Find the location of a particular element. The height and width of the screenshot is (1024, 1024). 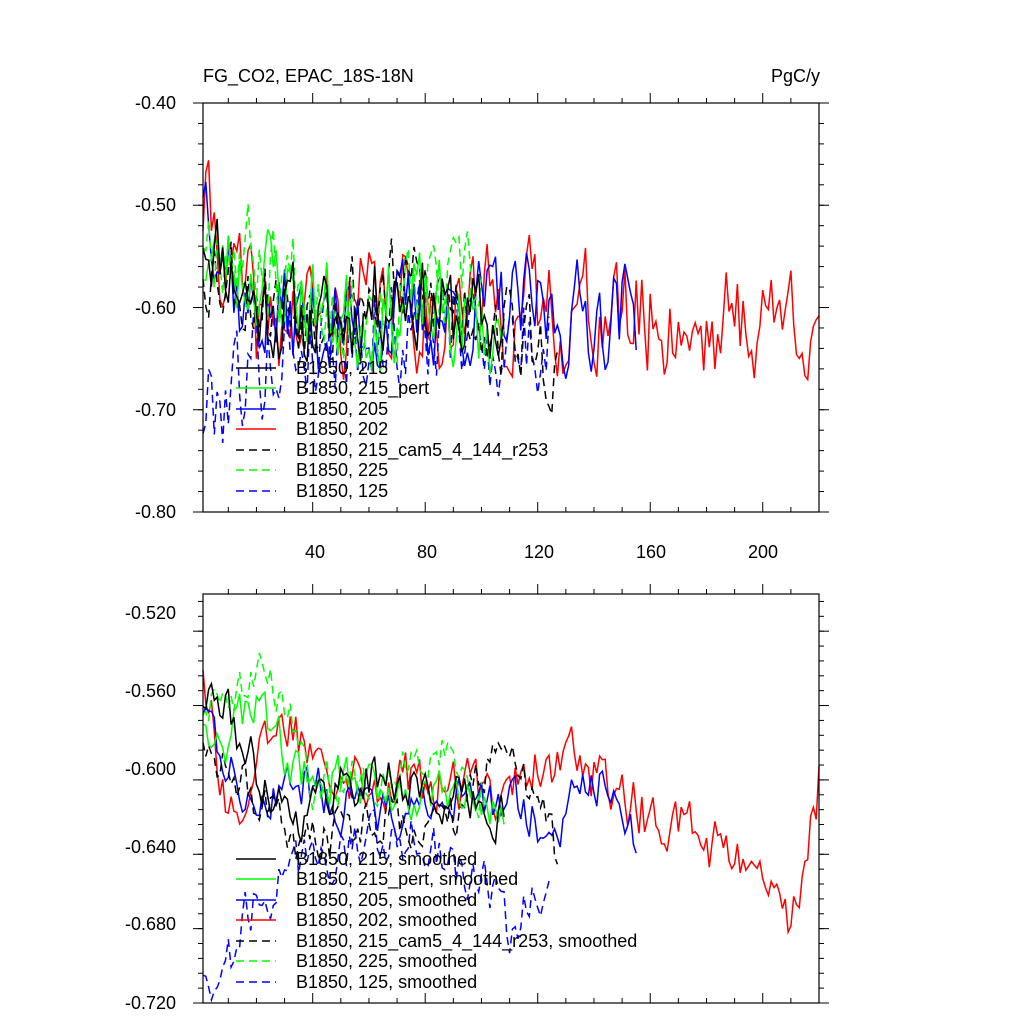

bottom-y-tick-label: -0.600 is located at coordinates (150, 769).